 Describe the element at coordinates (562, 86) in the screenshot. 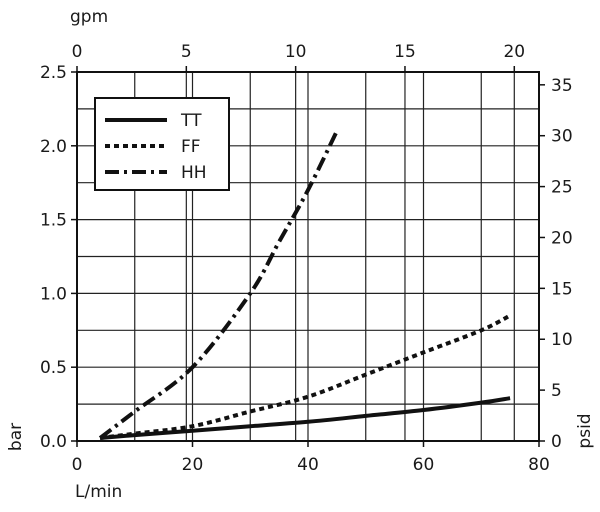

I see `y-right-tick-label: 35` at that location.